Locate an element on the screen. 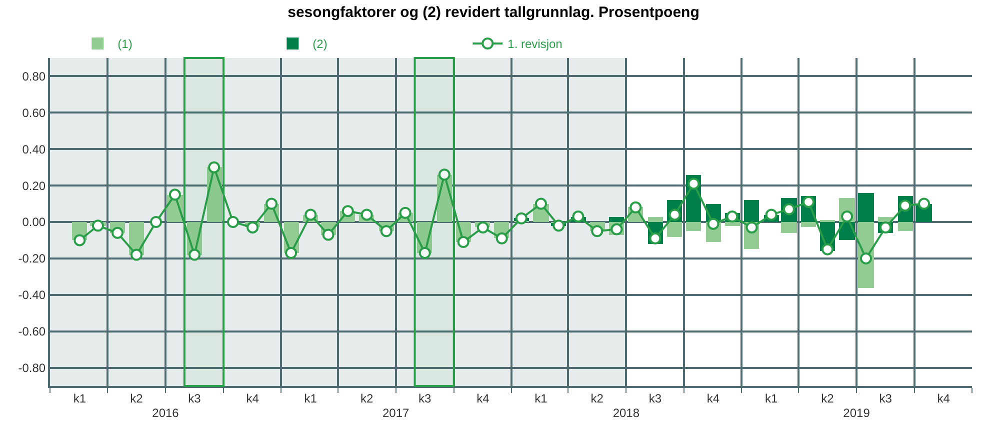  x2-tick-label: 2016 is located at coordinates (166, 413).